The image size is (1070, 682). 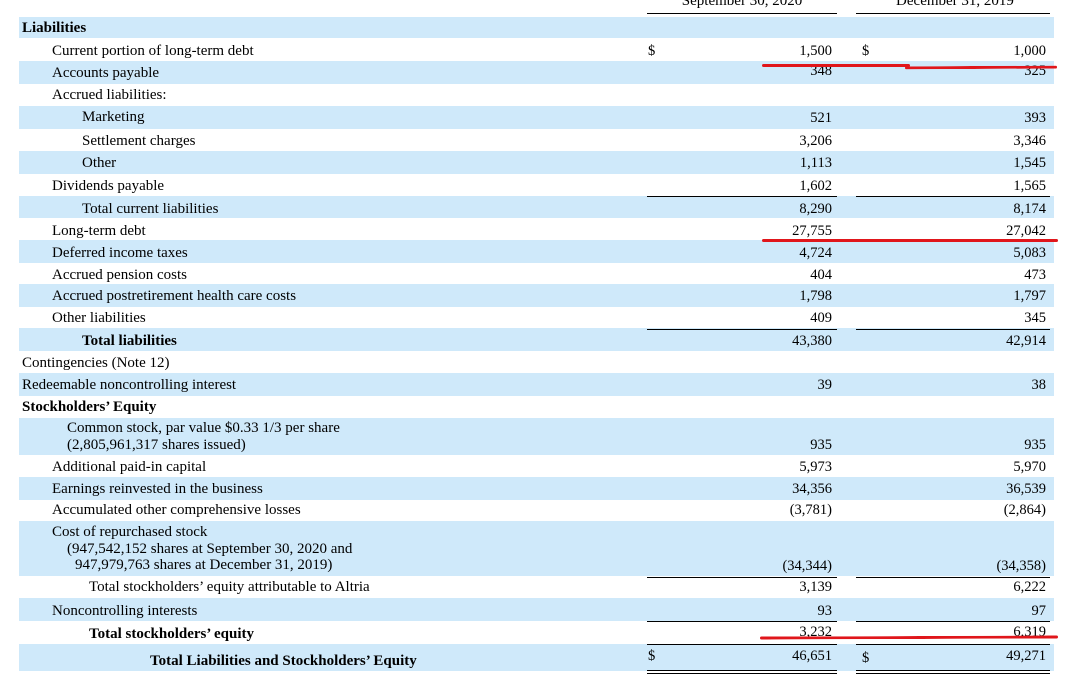 I want to click on value-dec-2019: 6,319, so click(x=1029, y=632).